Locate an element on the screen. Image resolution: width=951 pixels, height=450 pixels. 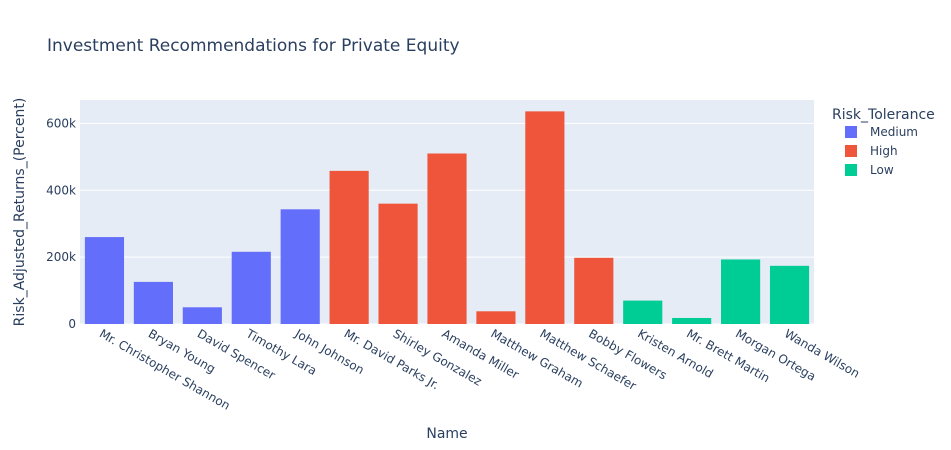
y-tick-label: 200k is located at coordinates (61, 257).